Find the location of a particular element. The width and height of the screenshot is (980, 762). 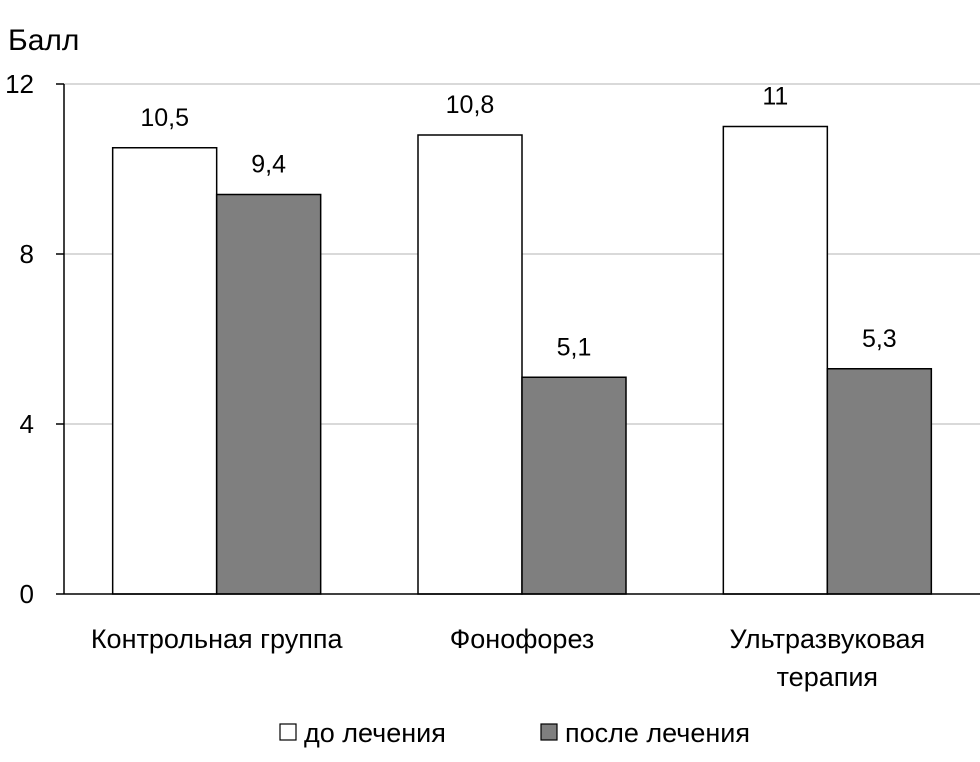

category-label: Ультразвуковая is located at coordinates (828, 639).